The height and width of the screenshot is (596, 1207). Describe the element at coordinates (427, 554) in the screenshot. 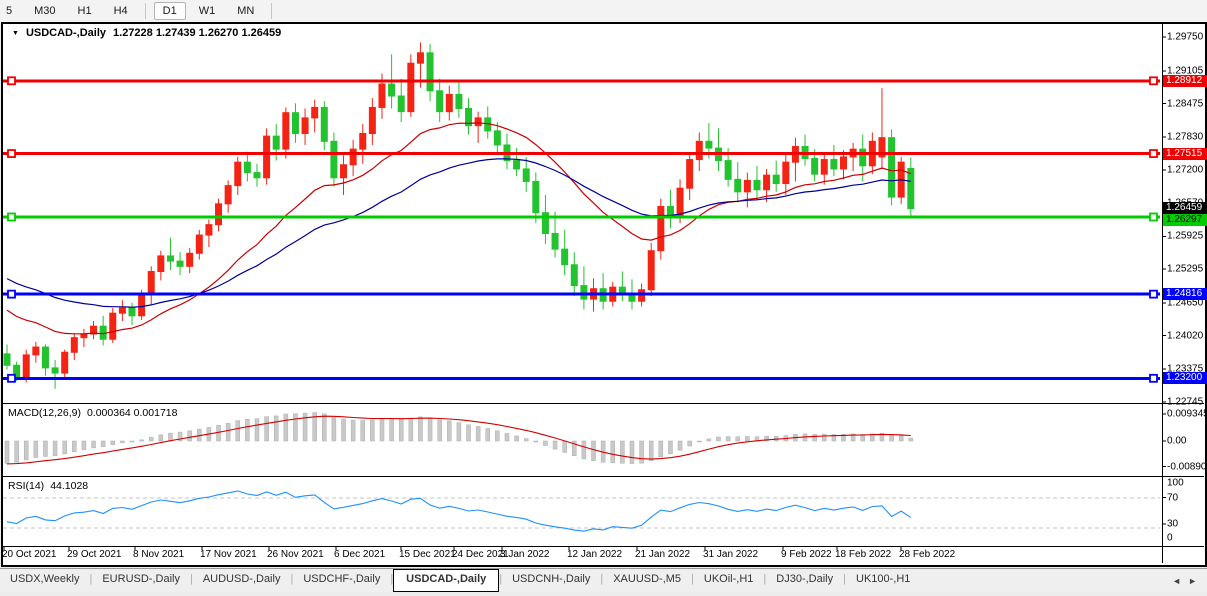

I see `date-axis-label: 15 Dec 2021` at that location.